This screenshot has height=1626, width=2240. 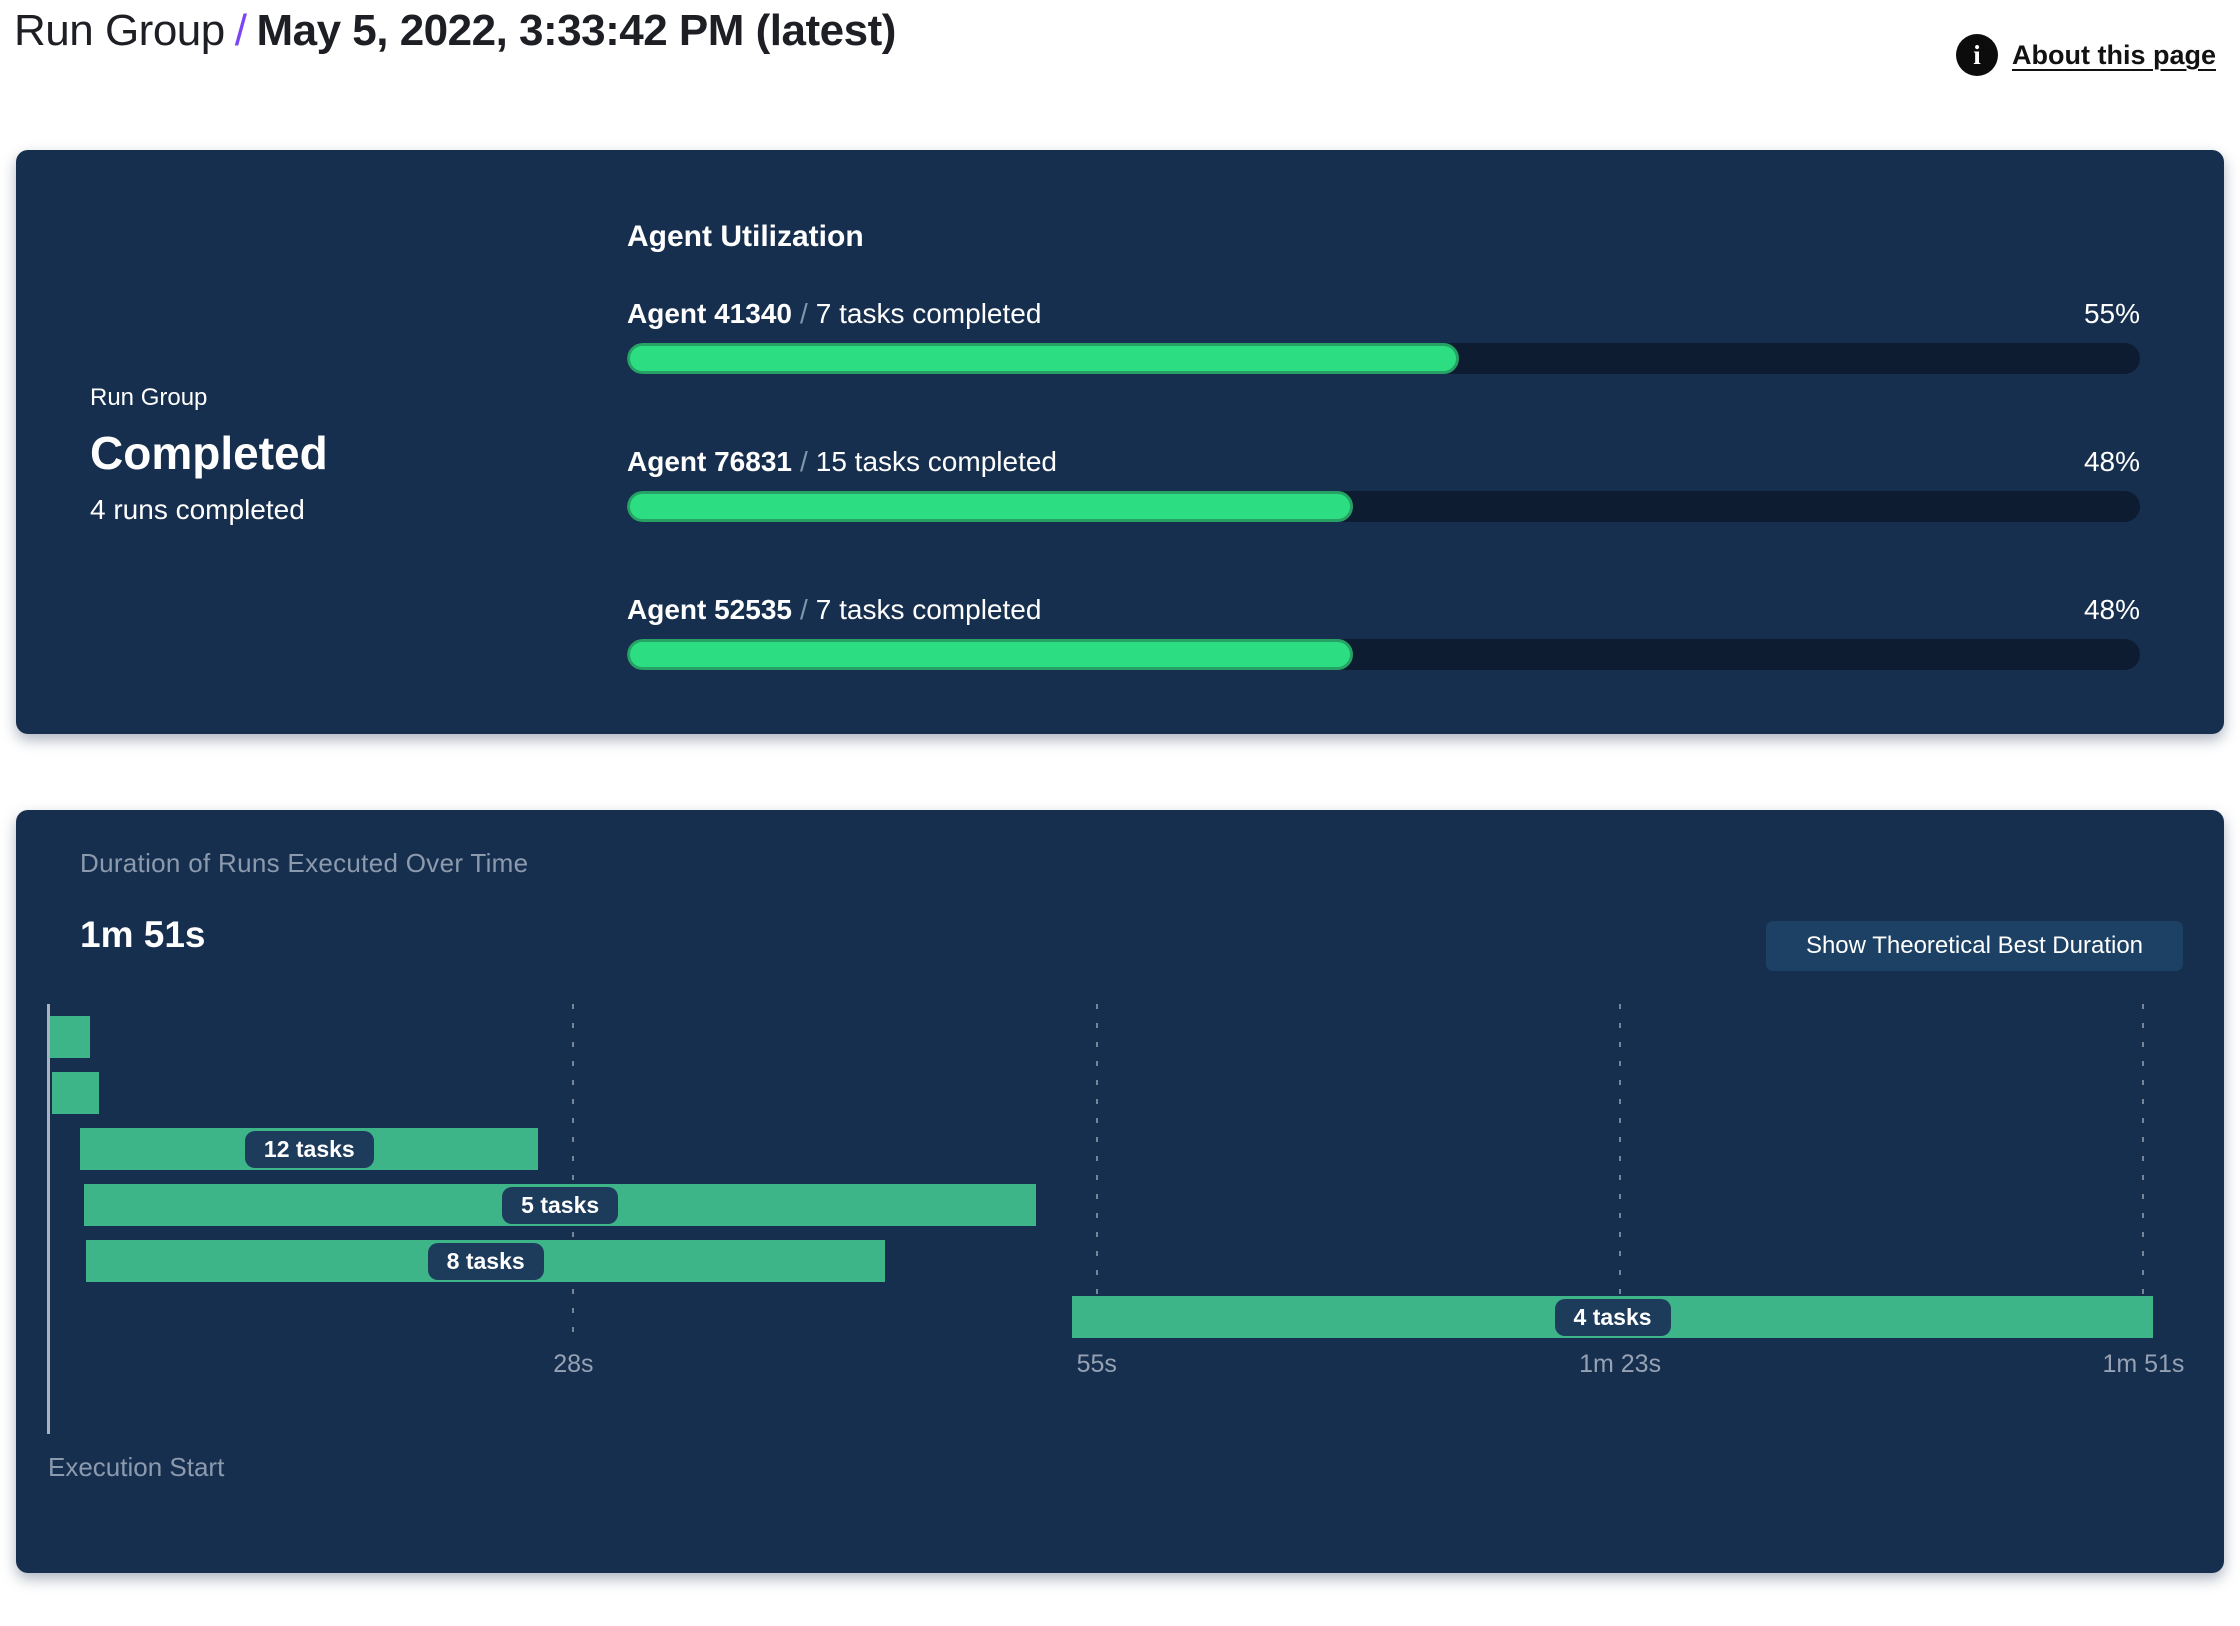 I want to click on agent-label: Agent 76831/15 tasks completed, so click(x=842, y=462).